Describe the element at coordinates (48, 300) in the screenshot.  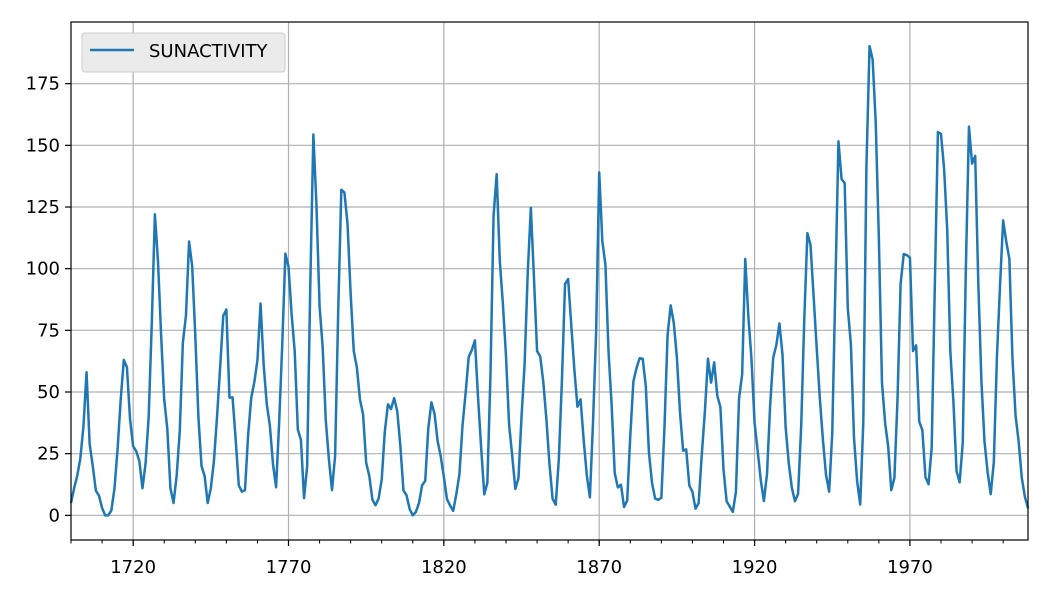
I see `y-axis: 0 25 50 75 100 125 150 175` at that location.